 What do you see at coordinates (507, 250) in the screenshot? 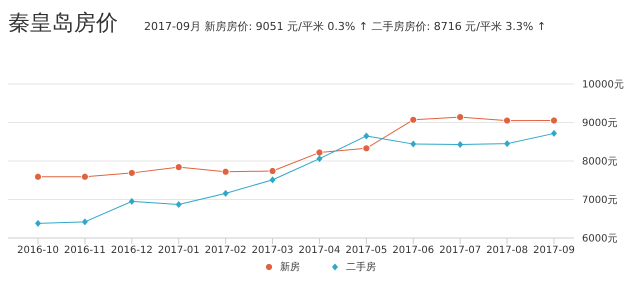
I see `x-tick-label: 2017-08` at bounding box center [507, 250].